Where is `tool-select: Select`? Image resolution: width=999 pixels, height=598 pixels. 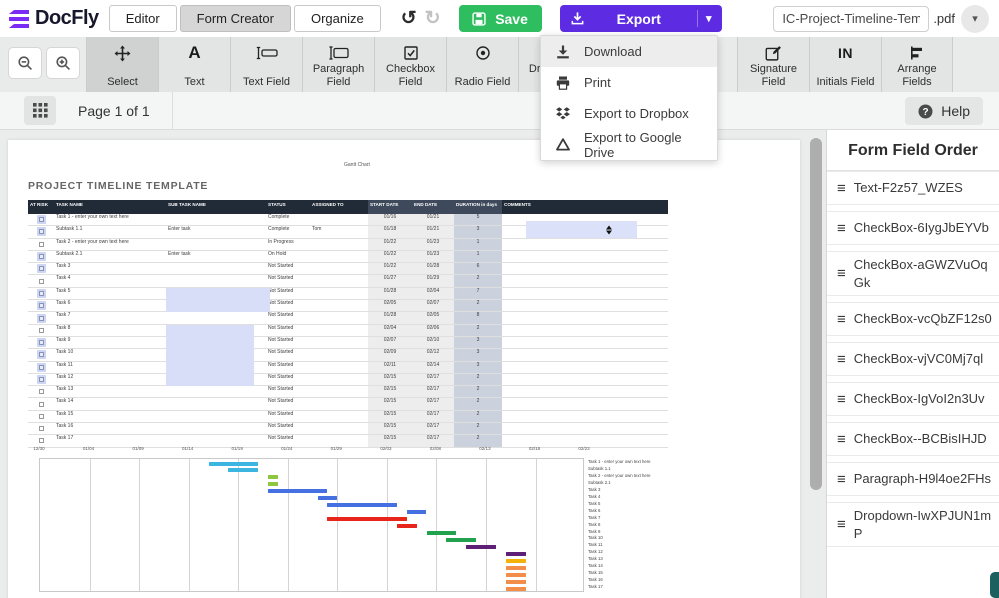
tool-select: Select is located at coordinates (122, 64).